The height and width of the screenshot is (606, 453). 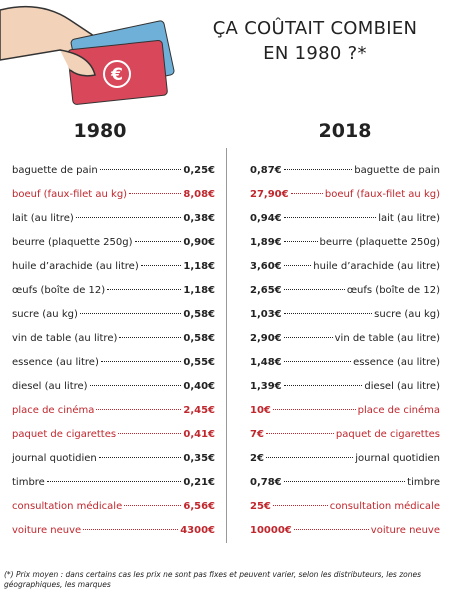 I want to click on bill-red, so click(x=117, y=72).